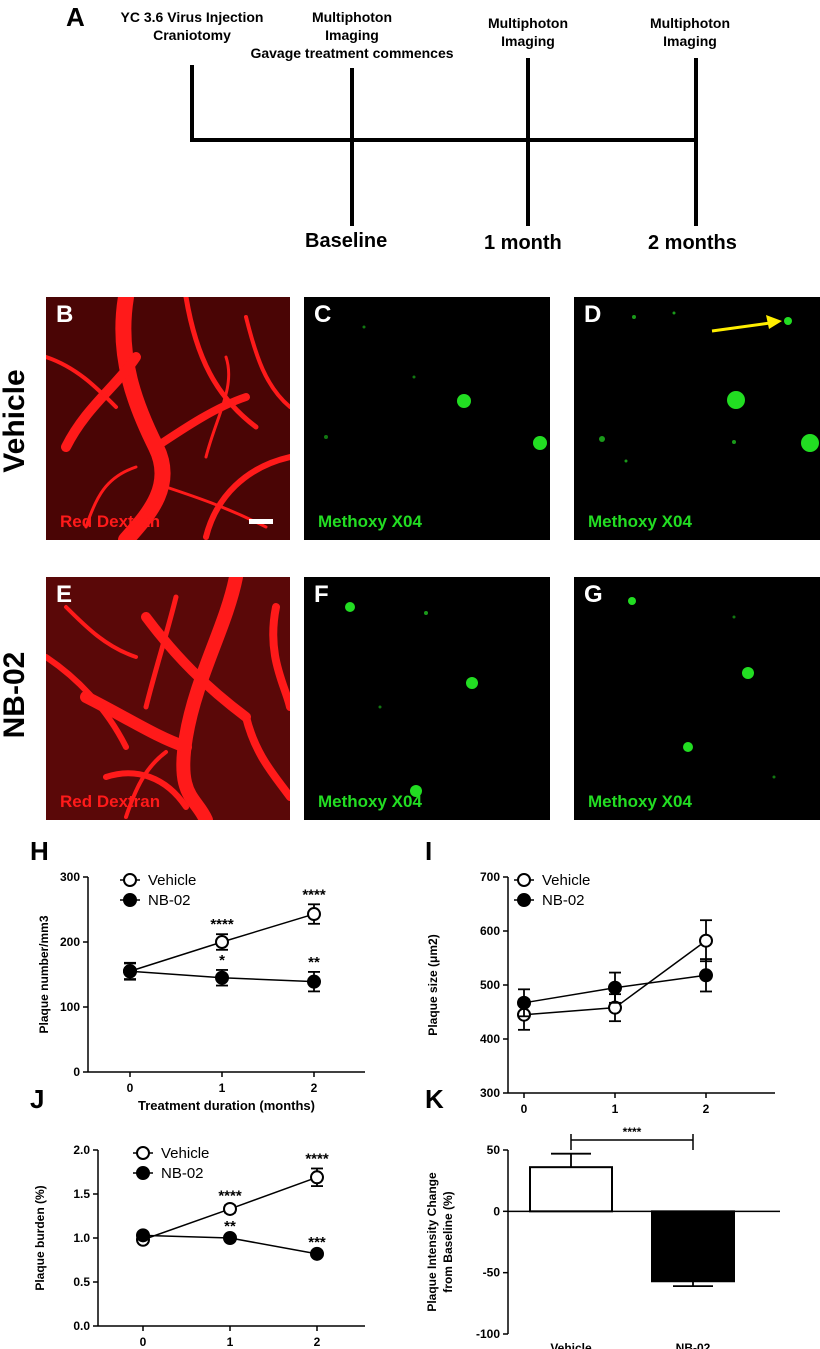 Image resolution: width=820 pixels, height=1349 pixels. What do you see at coordinates (39, 851) in the screenshot?
I see `panel-label-h: H` at bounding box center [39, 851].